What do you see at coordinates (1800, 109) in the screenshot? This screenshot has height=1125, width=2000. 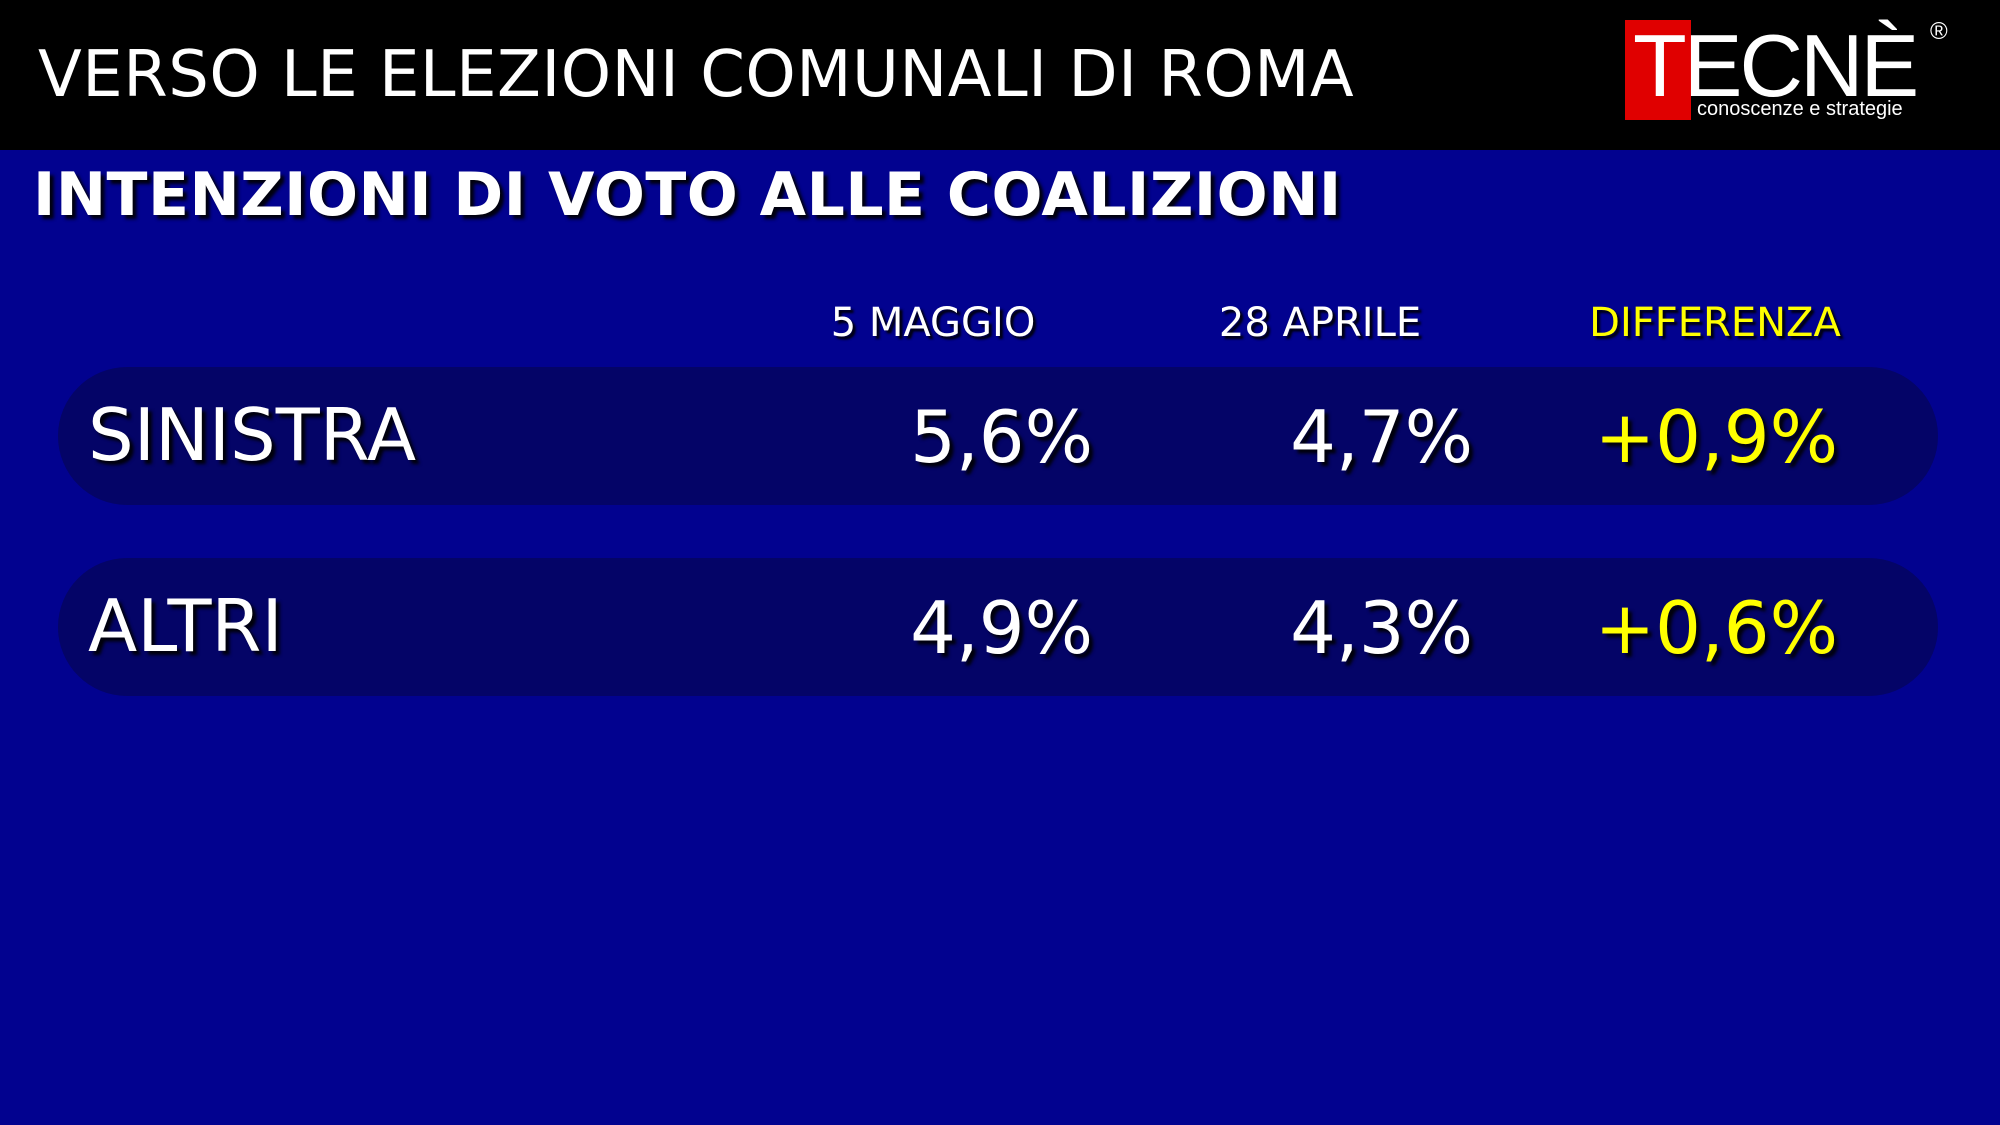 I see `logo-tagline: conoscenze e strategie` at bounding box center [1800, 109].